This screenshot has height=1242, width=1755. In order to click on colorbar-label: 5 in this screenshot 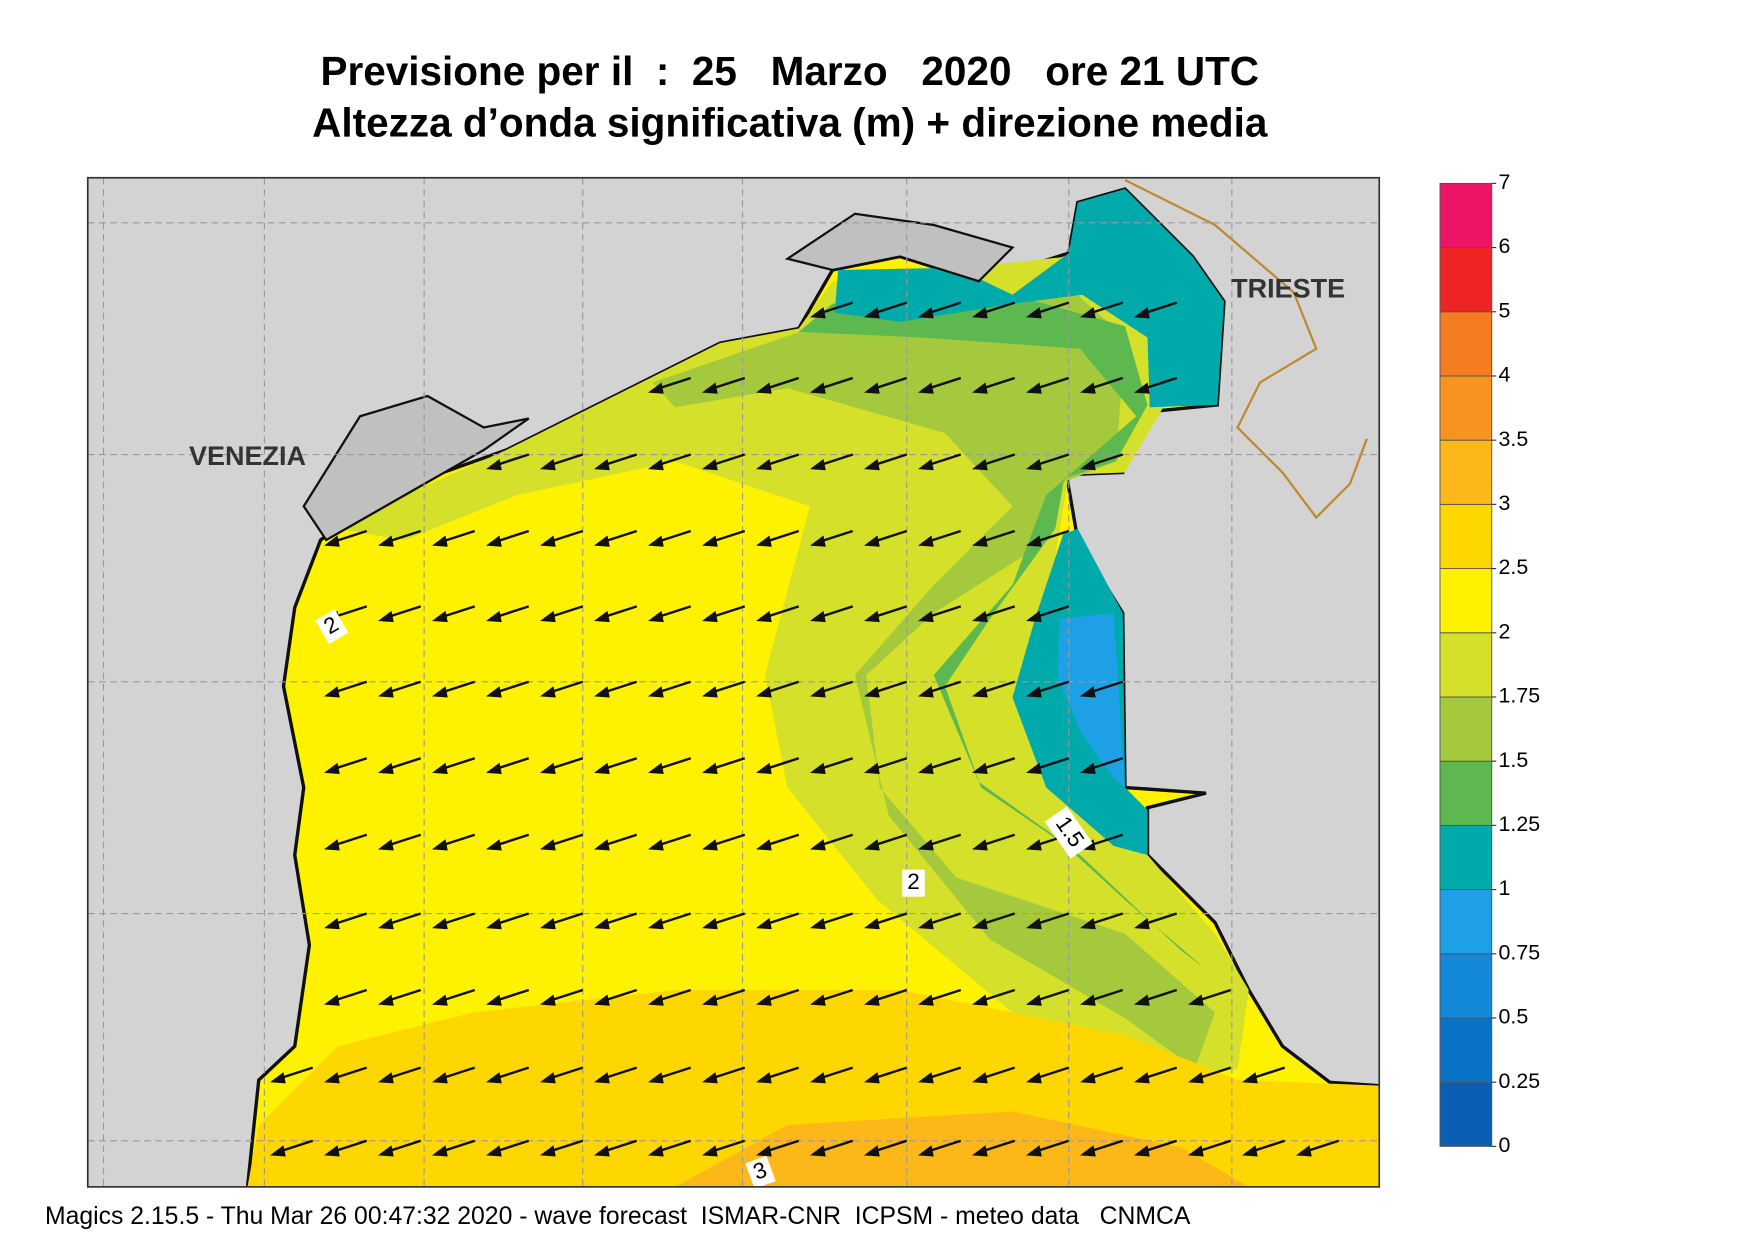, I will do `click(1505, 310)`.